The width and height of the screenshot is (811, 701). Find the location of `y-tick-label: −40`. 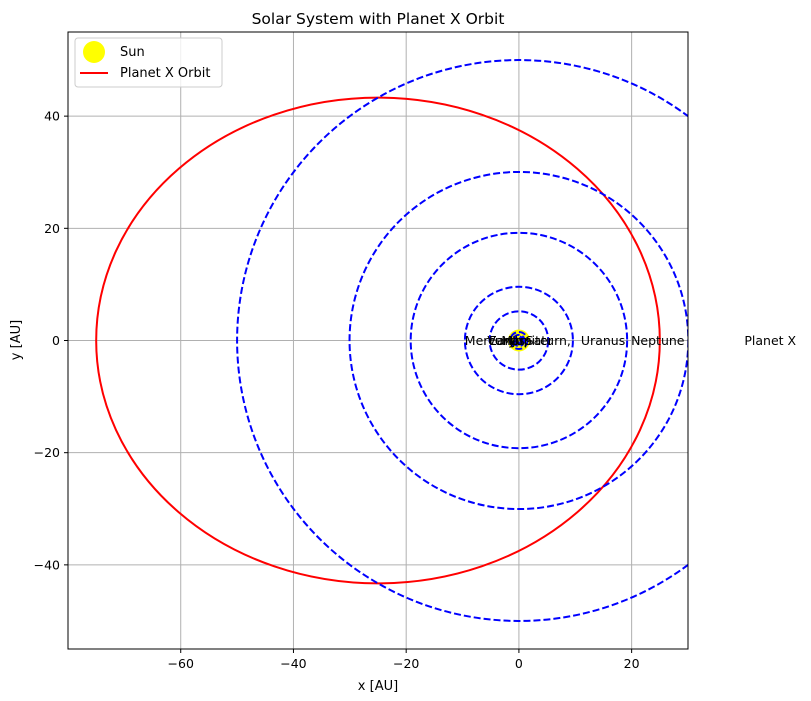

y-tick-label: −40 is located at coordinates (47, 564).